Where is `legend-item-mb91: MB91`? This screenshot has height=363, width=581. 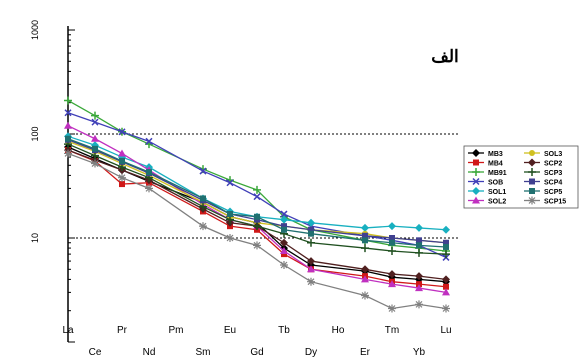 legend-item-mb91: MB91 is located at coordinates (487, 172).